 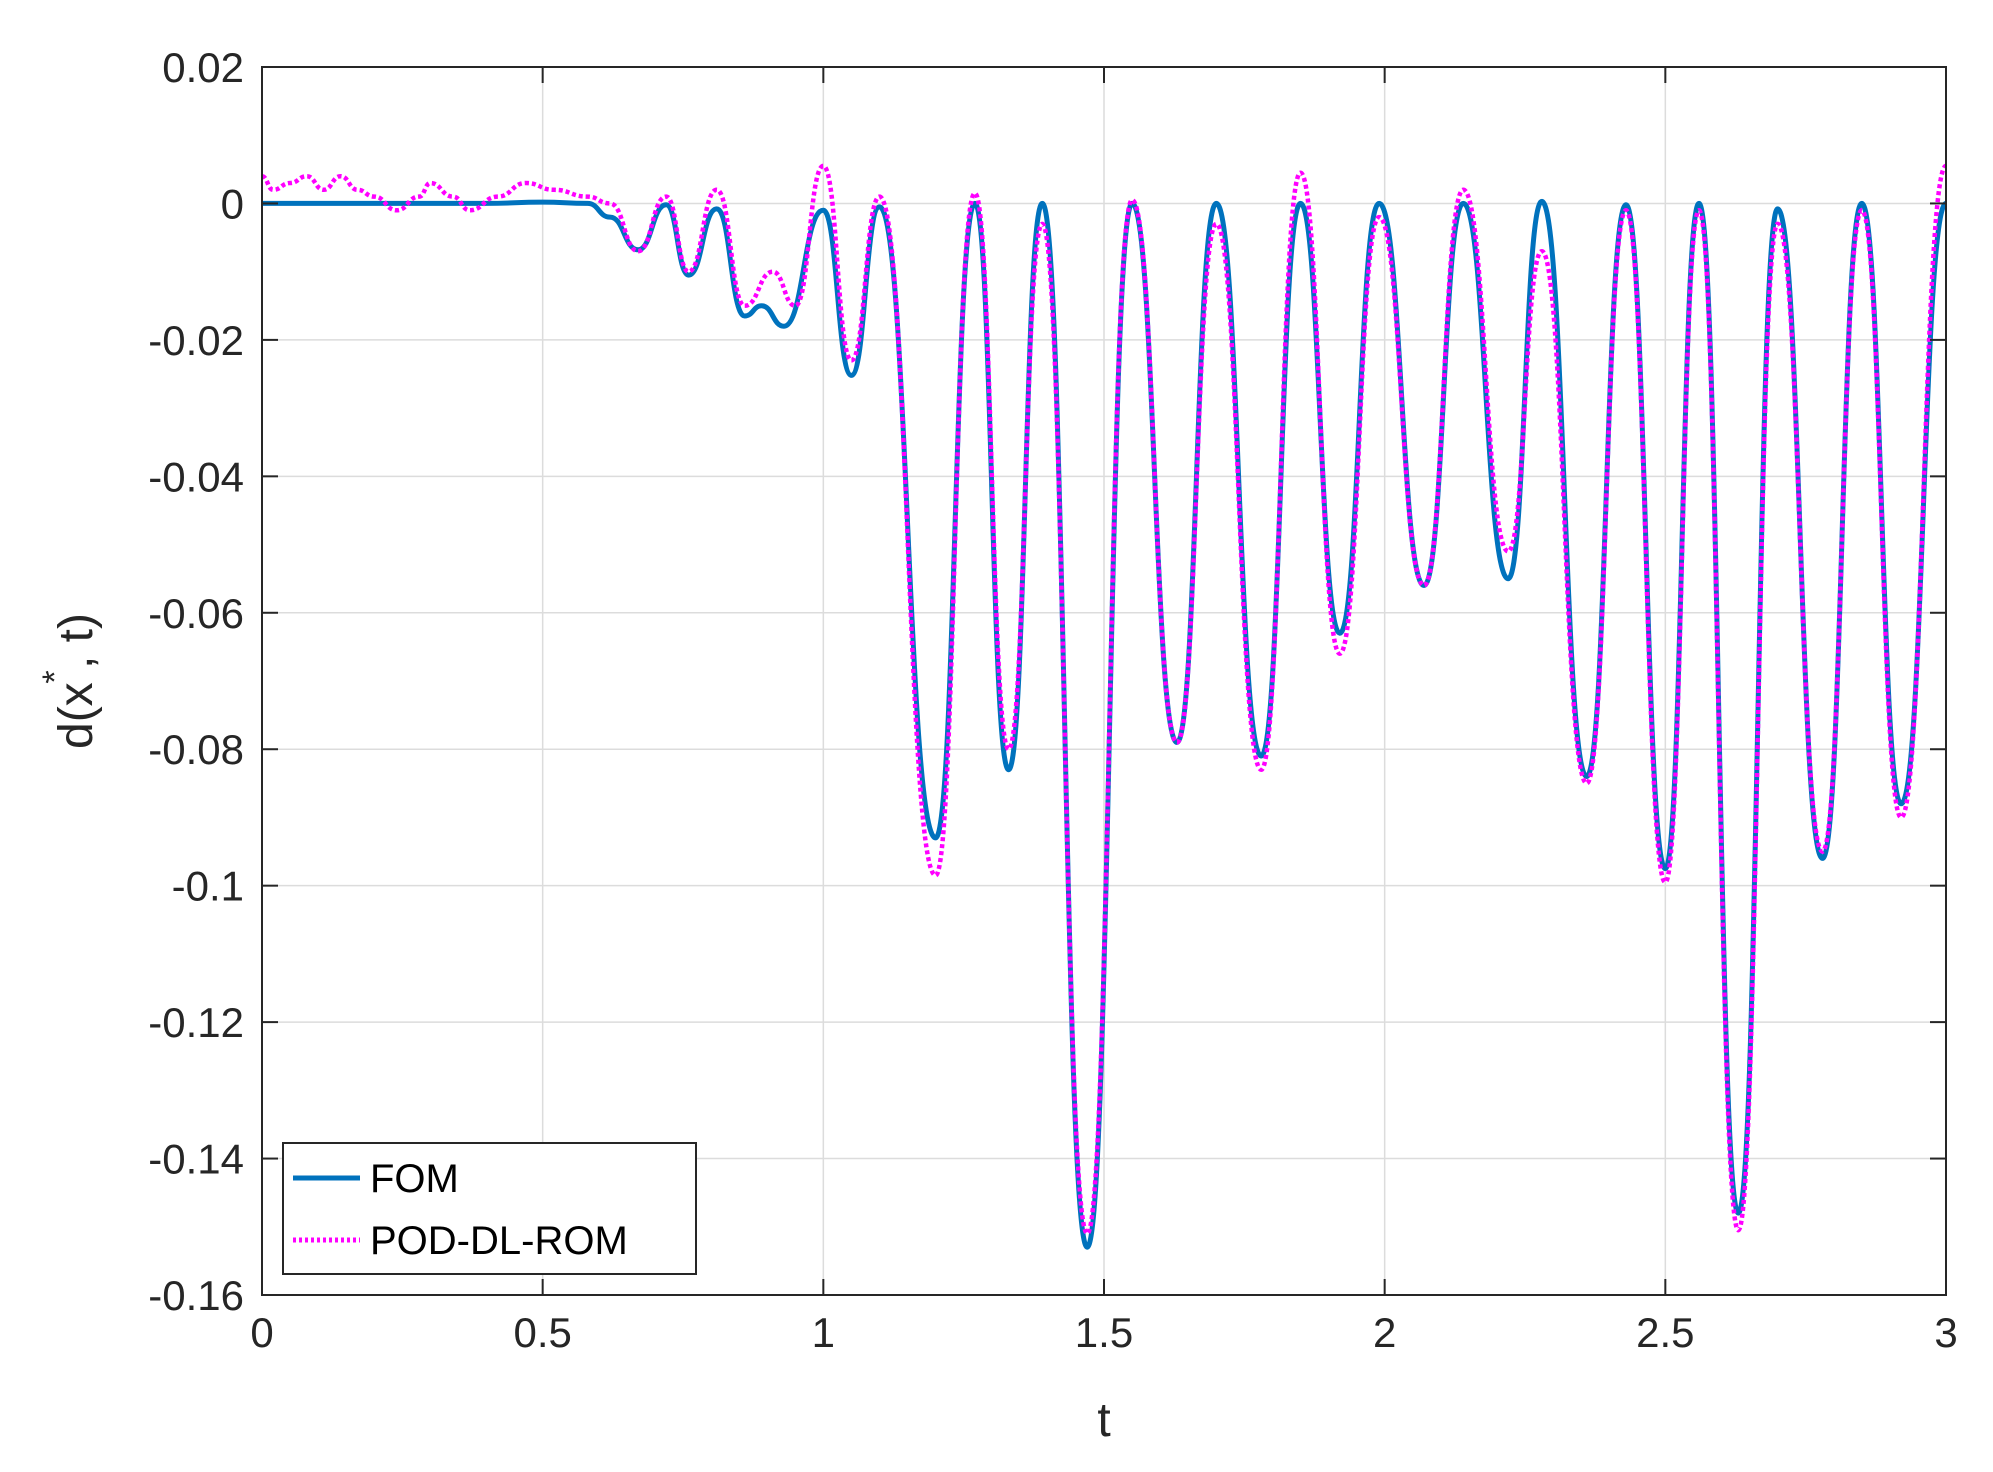 I want to click on legend: FOM POD-DL-ROM, so click(x=489, y=1208).